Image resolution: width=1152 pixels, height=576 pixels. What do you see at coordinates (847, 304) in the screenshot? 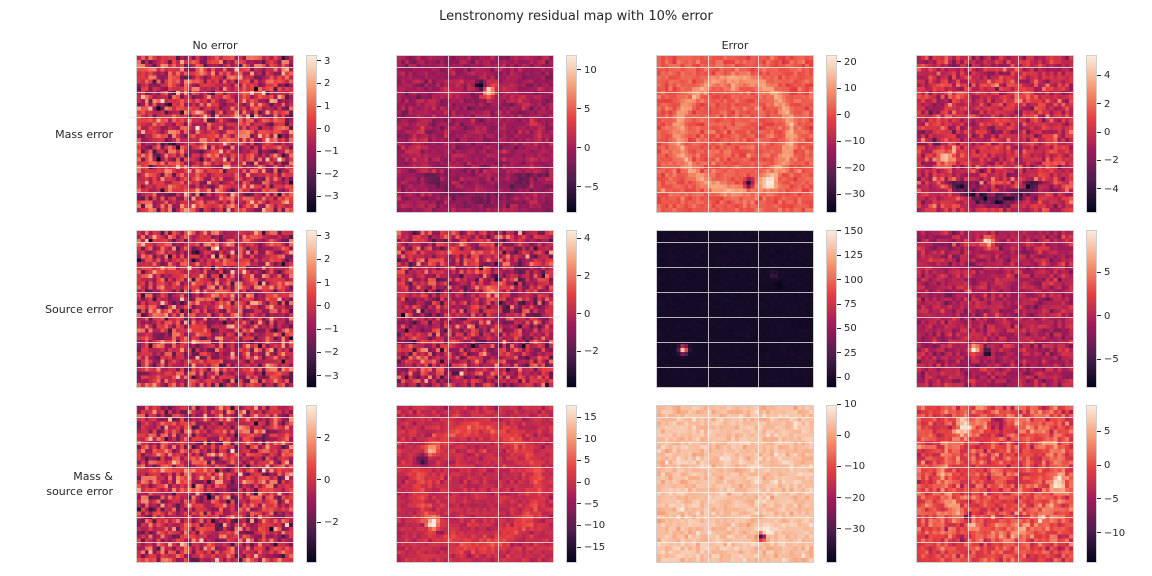
I see `colorbar-tick-label: 75` at bounding box center [847, 304].